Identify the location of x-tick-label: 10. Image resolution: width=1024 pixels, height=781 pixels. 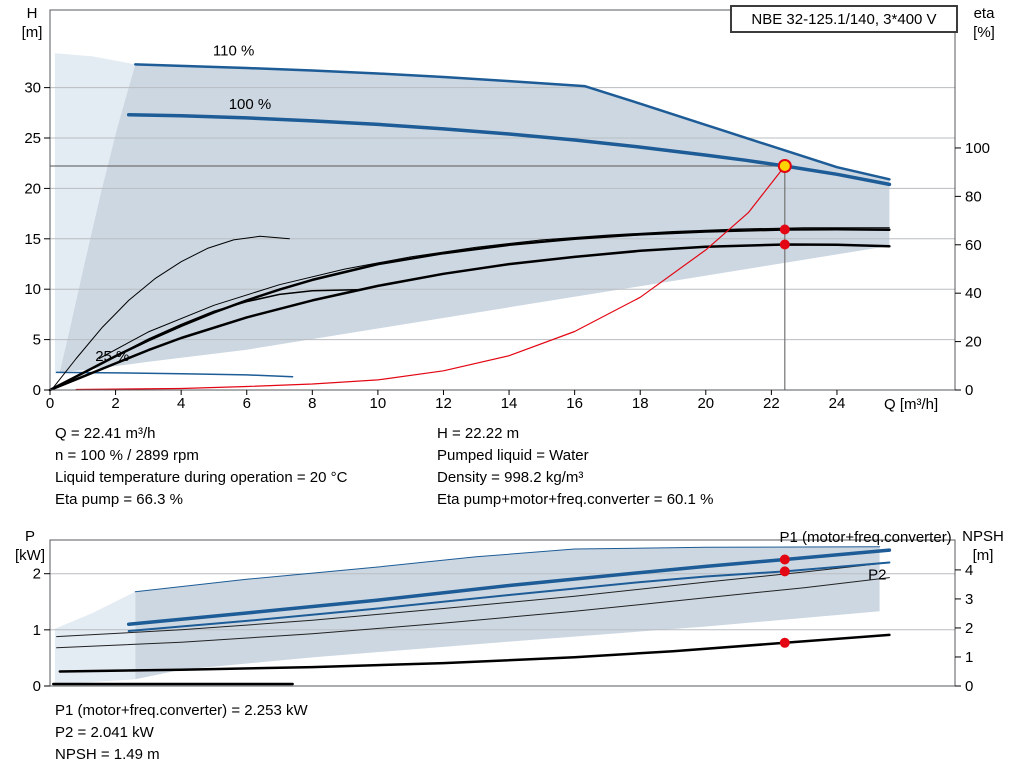
(378, 403).